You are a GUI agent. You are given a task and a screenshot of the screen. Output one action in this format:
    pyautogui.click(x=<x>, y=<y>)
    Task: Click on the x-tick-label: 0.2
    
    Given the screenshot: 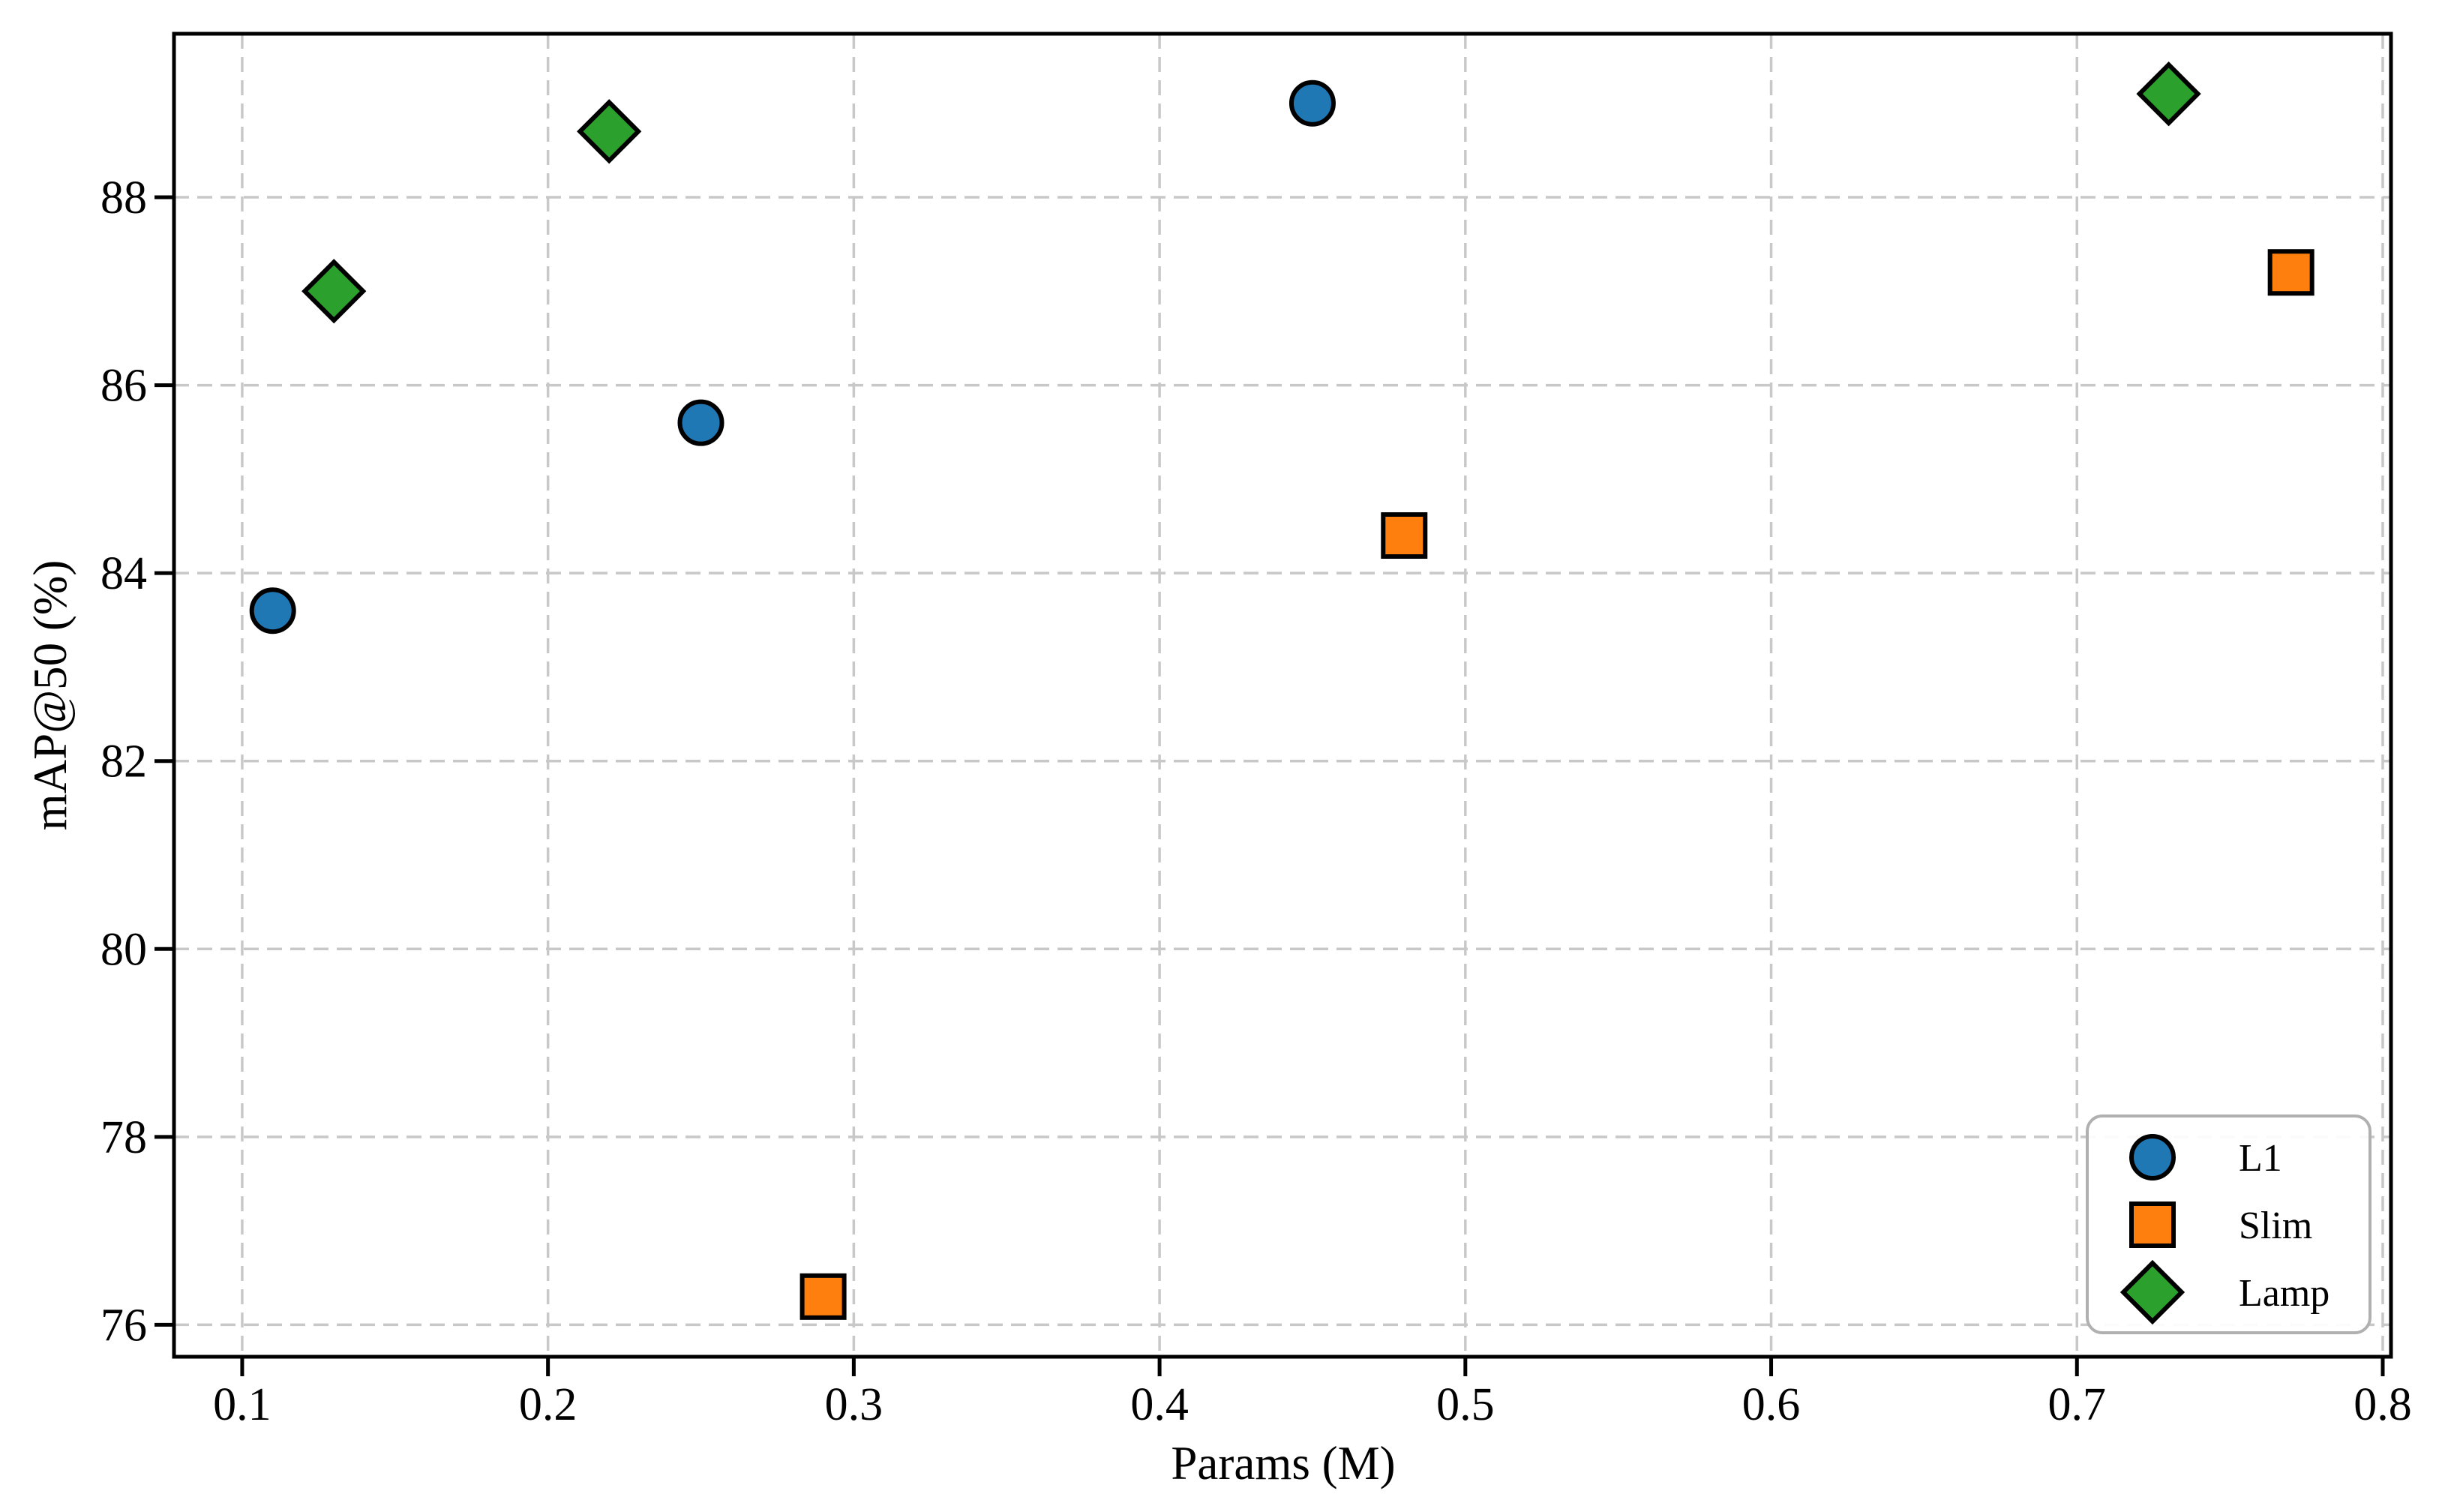 What is the action you would take?
    pyautogui.click(x=548, y=1404)
    